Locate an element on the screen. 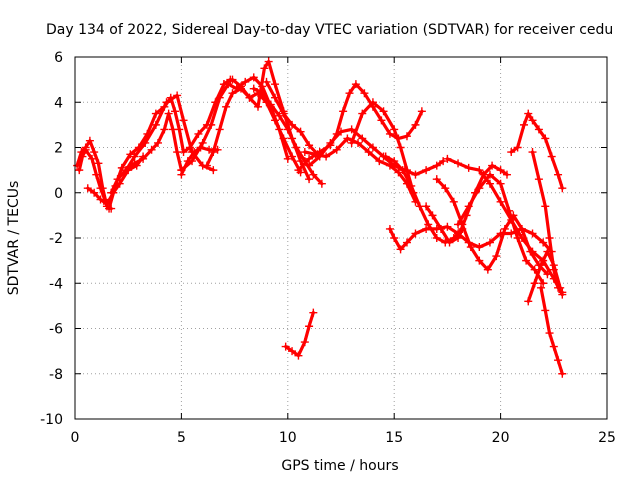  x-tick-label: 0 is located at coordinates (75, 438).